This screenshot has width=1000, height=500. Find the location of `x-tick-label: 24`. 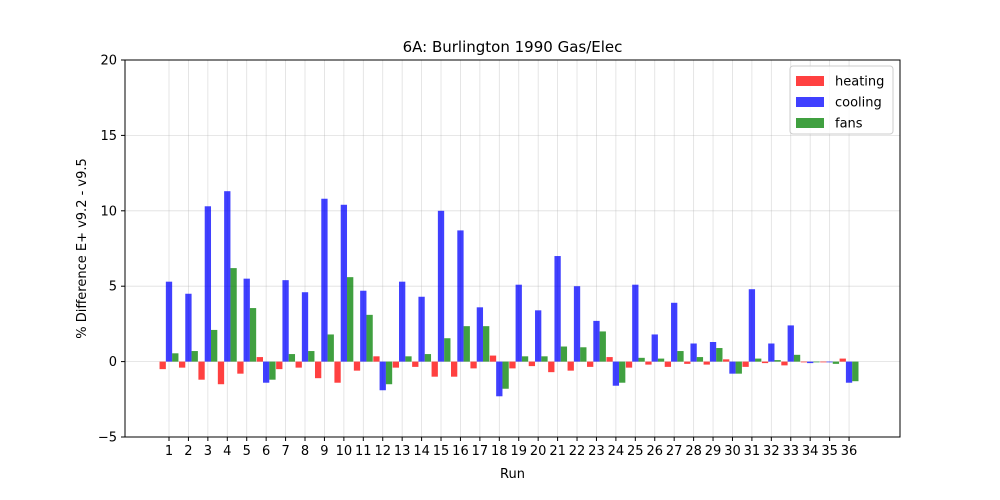

x-tick-label: 24 is located at coordinates (616, 451).